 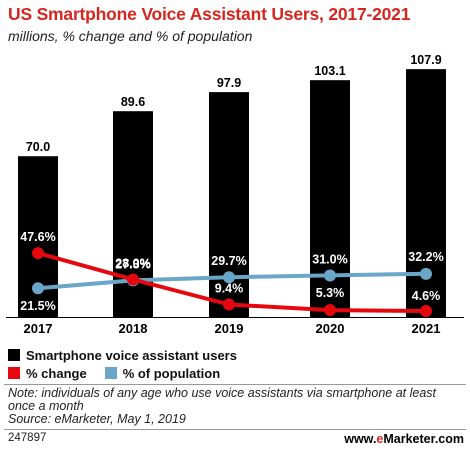 I want to click on bar-label-2018: 89.6, so click(x=133, y=102).